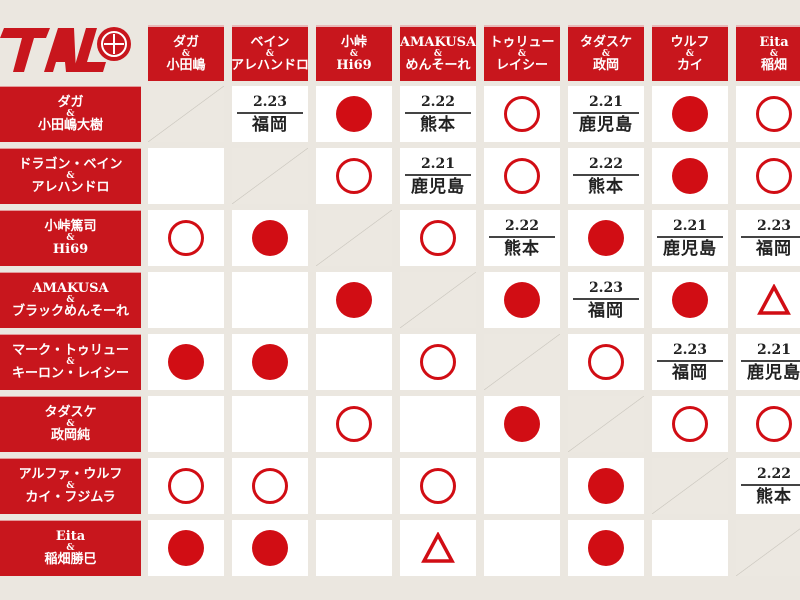  I want to click on column-header-name: レイシー, so click(521, 65).